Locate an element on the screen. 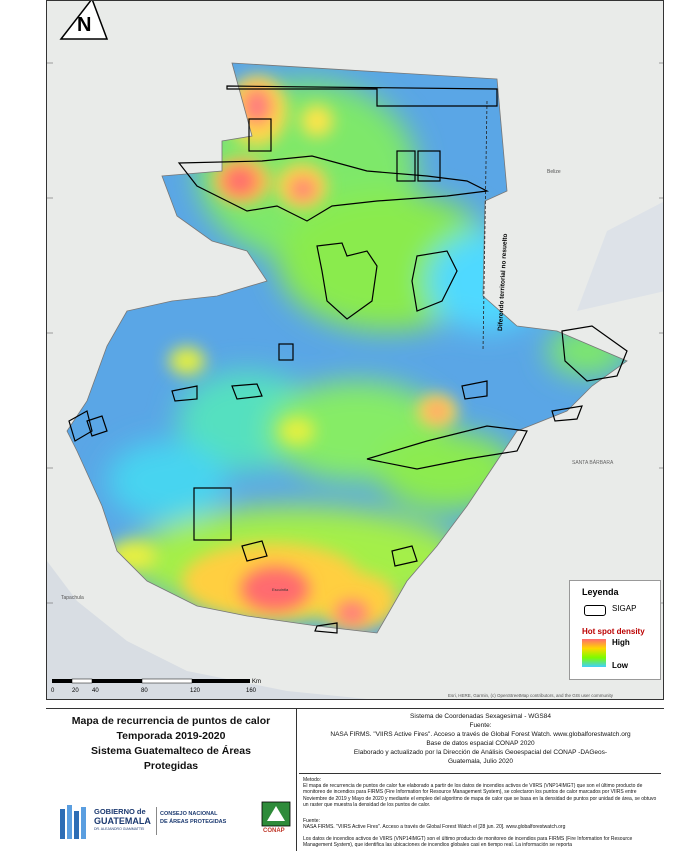  title-line-3: Sistema Guatemalteco de Áreas is located at coordinates (171, 751).